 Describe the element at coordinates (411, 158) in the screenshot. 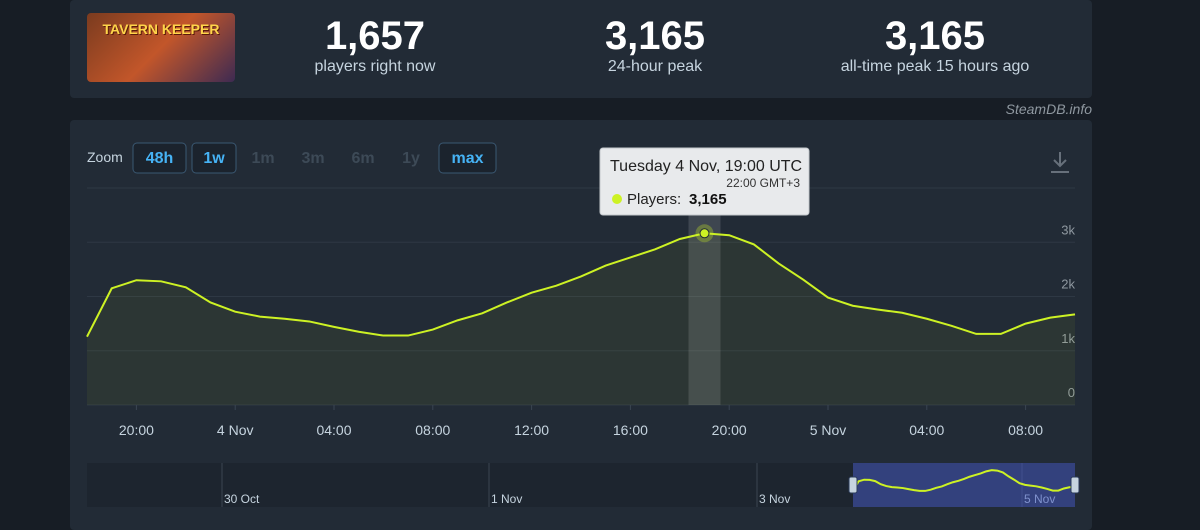

I see `zoom-button: 1y` at that location.